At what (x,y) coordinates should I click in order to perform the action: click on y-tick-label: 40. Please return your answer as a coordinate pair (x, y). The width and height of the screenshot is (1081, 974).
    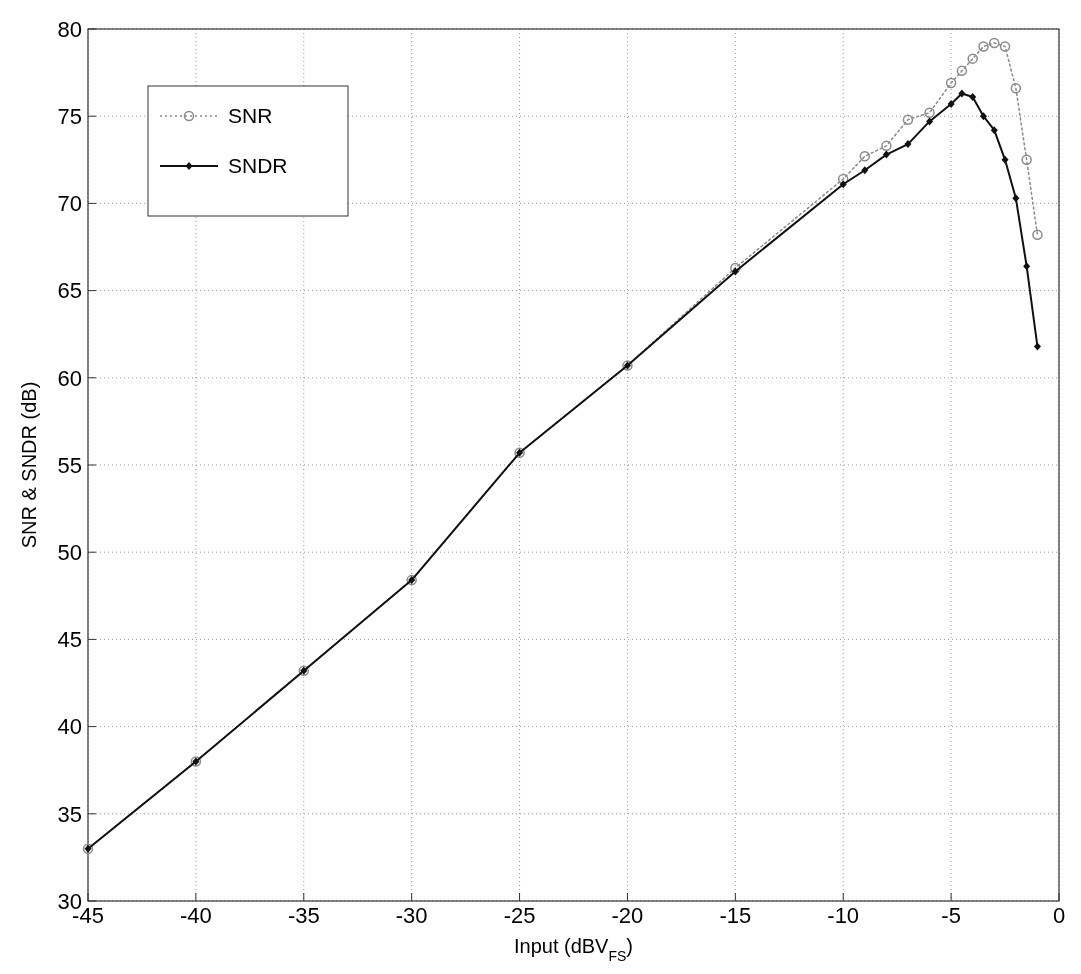
    Looking at the image, I should click on (69, 727).